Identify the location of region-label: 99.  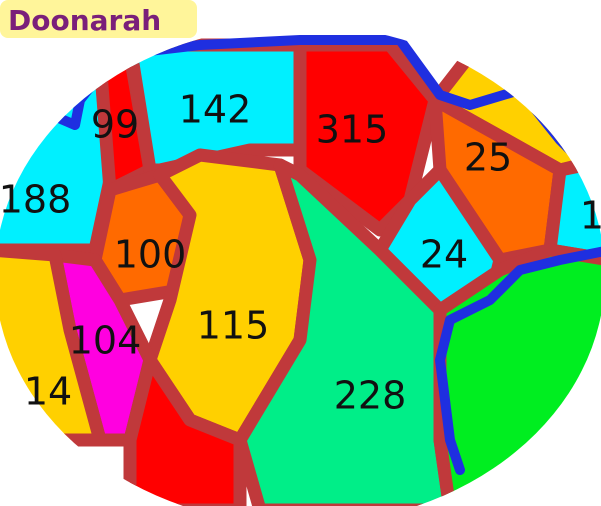
(115, 125).